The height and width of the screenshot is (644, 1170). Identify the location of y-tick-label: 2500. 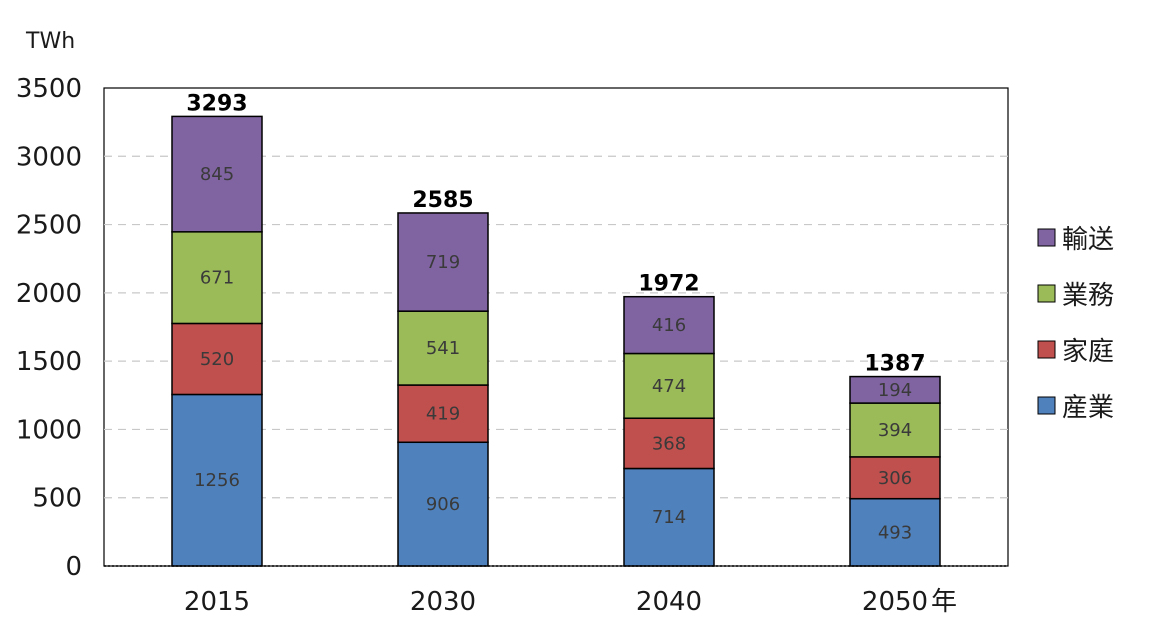
(49, 226).